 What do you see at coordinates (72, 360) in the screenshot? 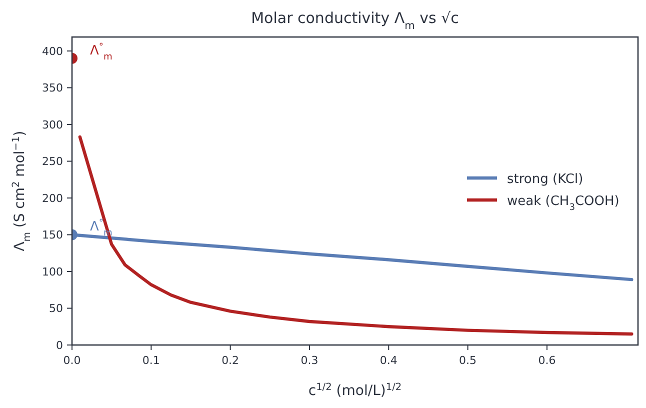
I see `x-tick-label: 0.0` at bounding box center [72, 360].